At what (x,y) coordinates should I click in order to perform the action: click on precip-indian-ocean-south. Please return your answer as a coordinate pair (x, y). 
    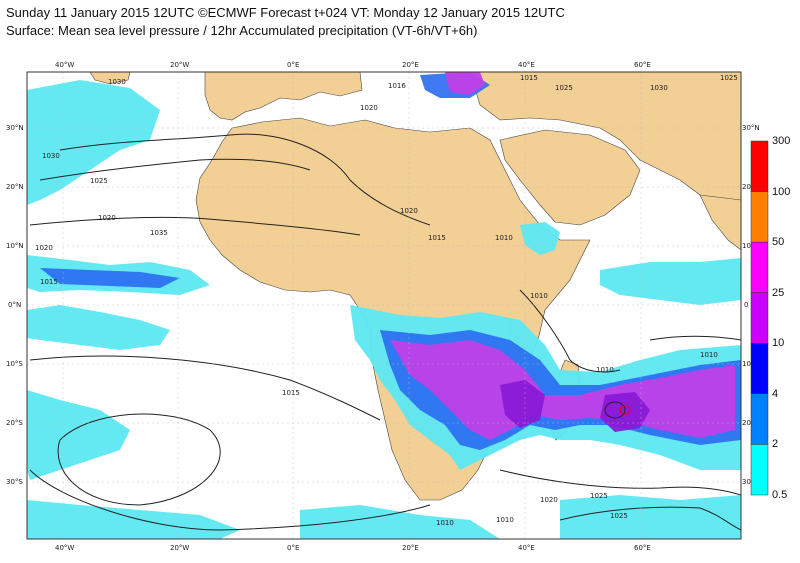
    Looking at the image, I should click on (650, 517).